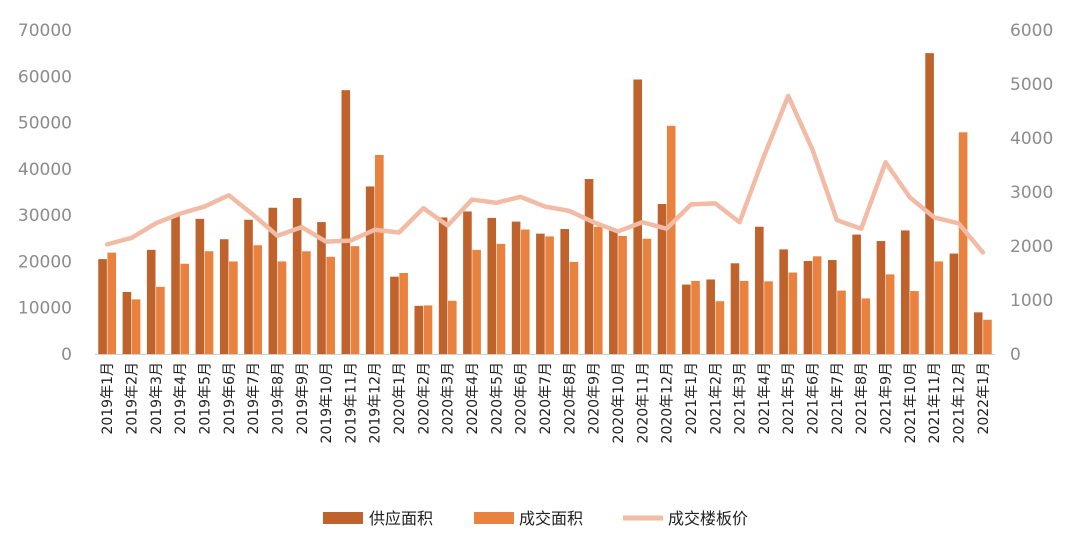  Describe the element at coordinates (278, 398) in the screenshot. I see `x-tick-label: 2019年8月` at that location.